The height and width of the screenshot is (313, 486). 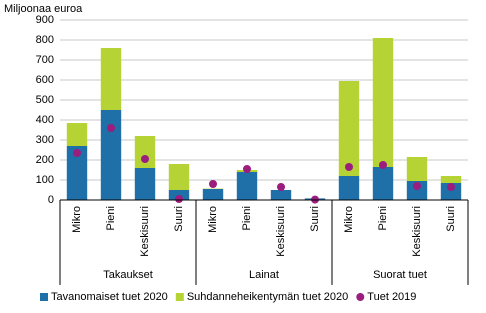 I want to click on y-tick-label: 500, so click(x=45, y=100).